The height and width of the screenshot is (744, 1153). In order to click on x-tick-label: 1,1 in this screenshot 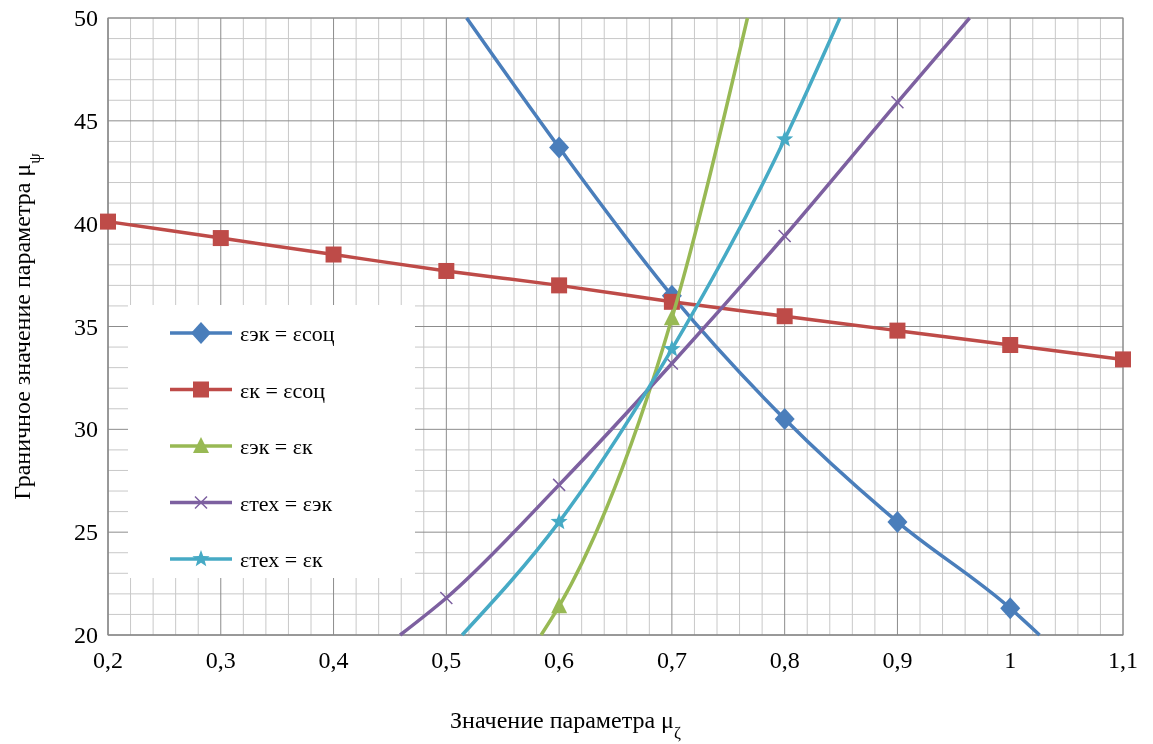, I will do `click(1123, 660)`.